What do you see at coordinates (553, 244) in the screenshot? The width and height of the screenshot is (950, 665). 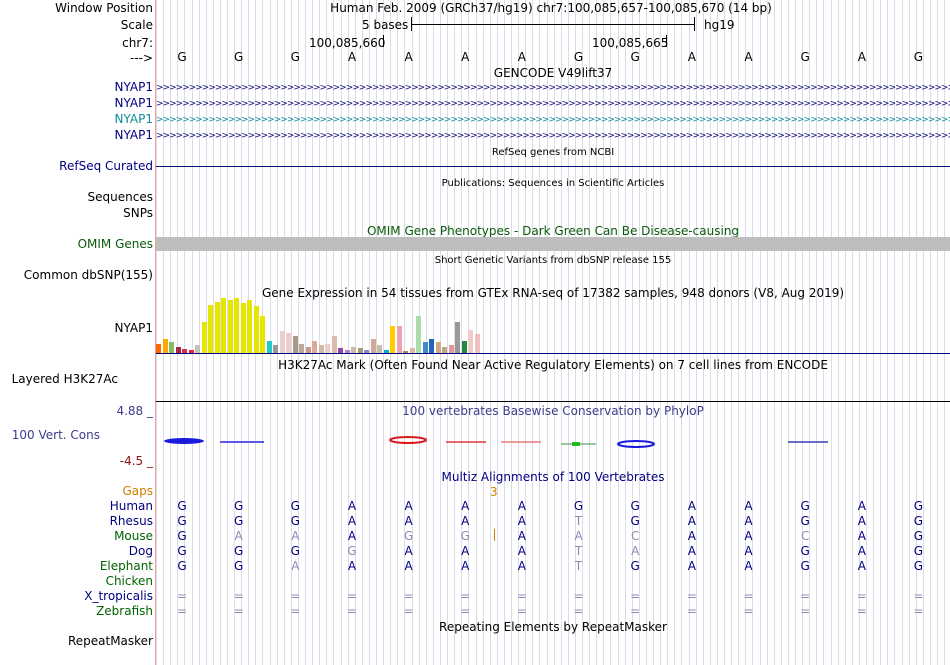 I see `omim-gene-bar` at bounding box center [553, 244].